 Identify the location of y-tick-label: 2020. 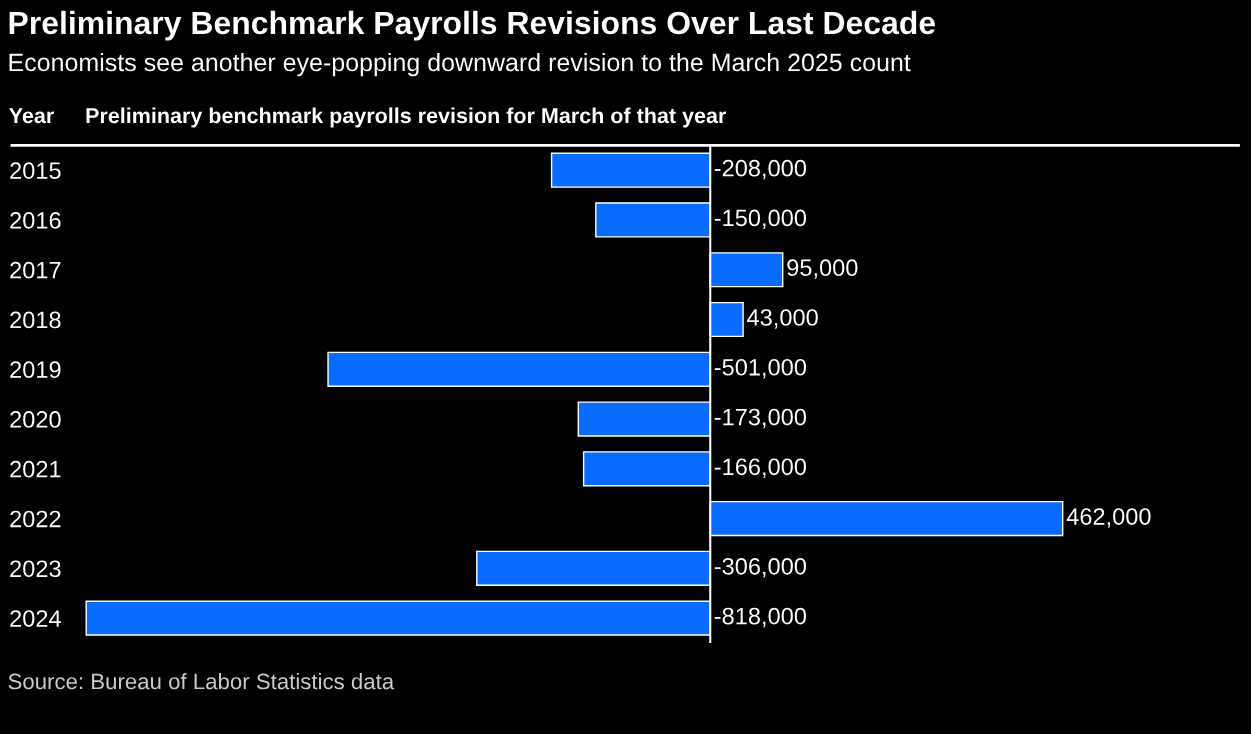
(35, 419).